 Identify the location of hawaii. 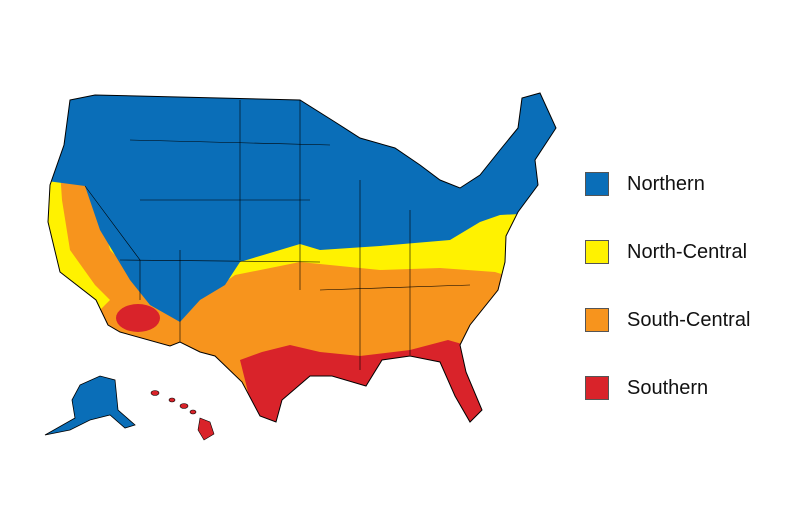
(182, 415).